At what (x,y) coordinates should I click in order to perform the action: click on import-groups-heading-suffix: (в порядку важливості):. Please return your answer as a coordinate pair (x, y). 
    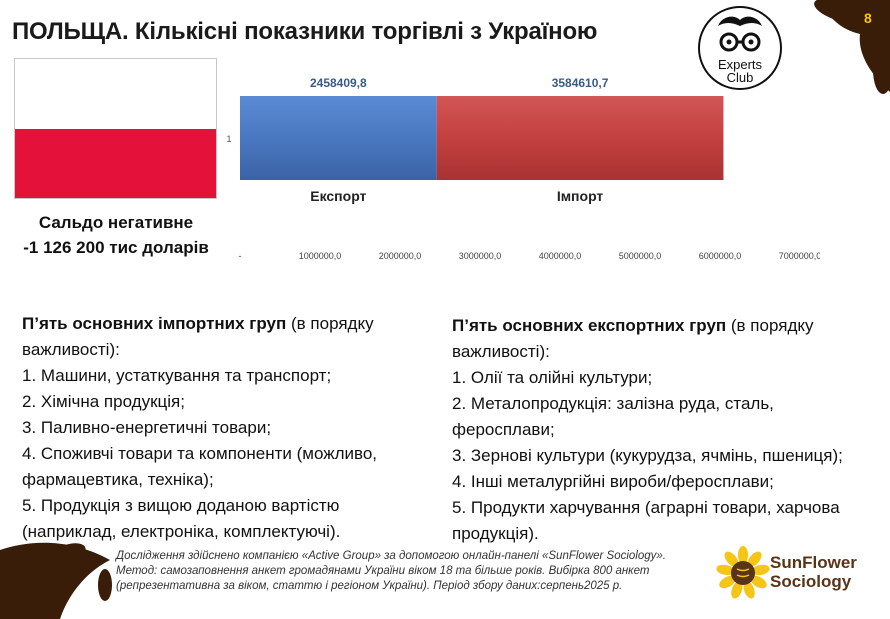
    Looking at the image, I should click on (198, 336).